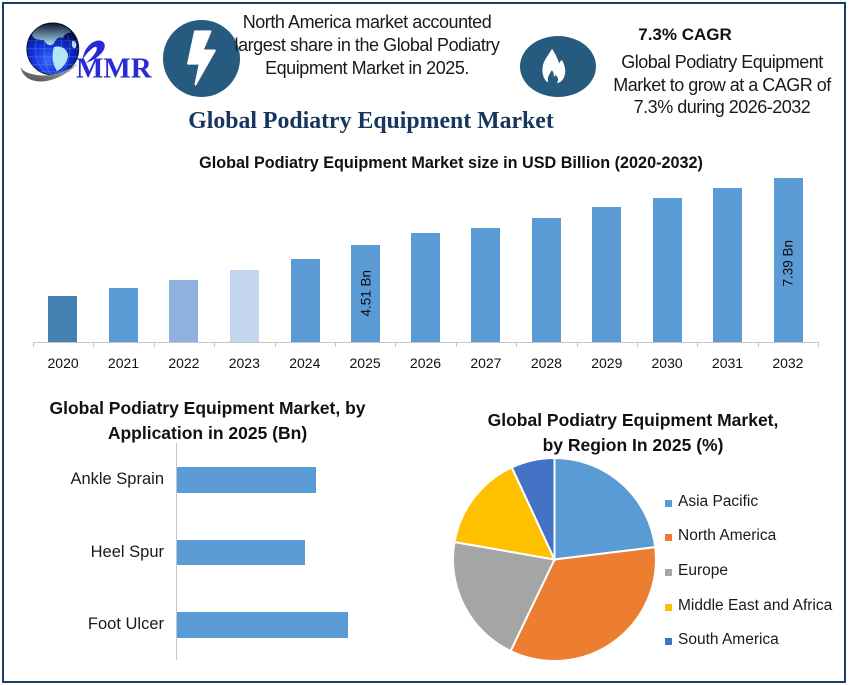 The image size is (851, 685). What do you see at coordinates (114, 69) in the screenshot?
I see `svg-text: MMR` at bounding box center [114, 69].